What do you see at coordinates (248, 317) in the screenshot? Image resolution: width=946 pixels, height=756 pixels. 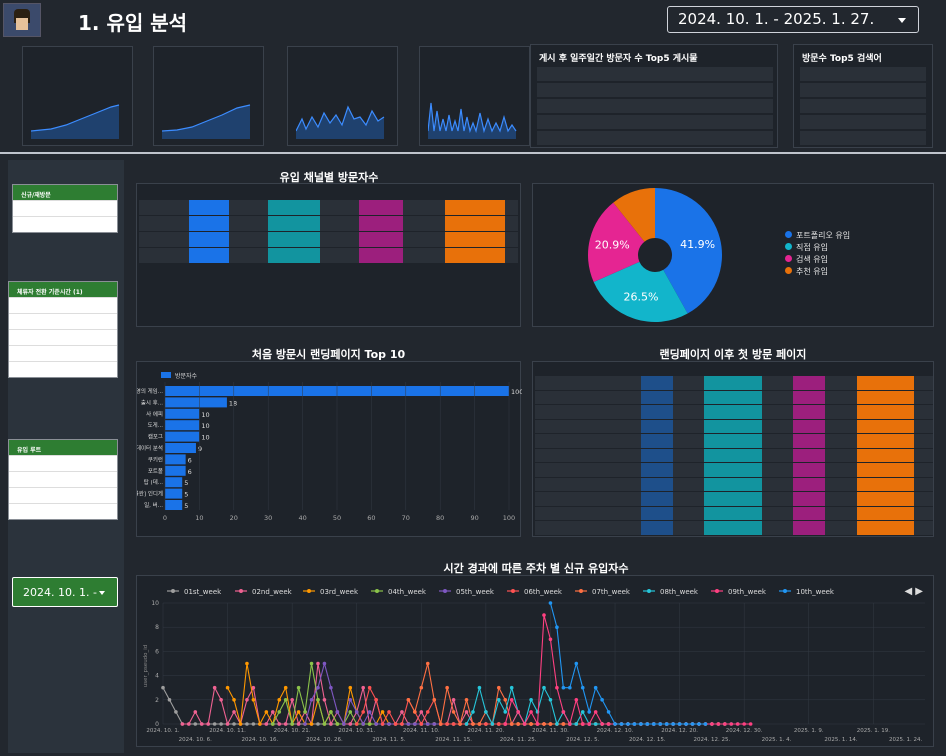 I see `table-total-cell` at bounding box center [248, 317].